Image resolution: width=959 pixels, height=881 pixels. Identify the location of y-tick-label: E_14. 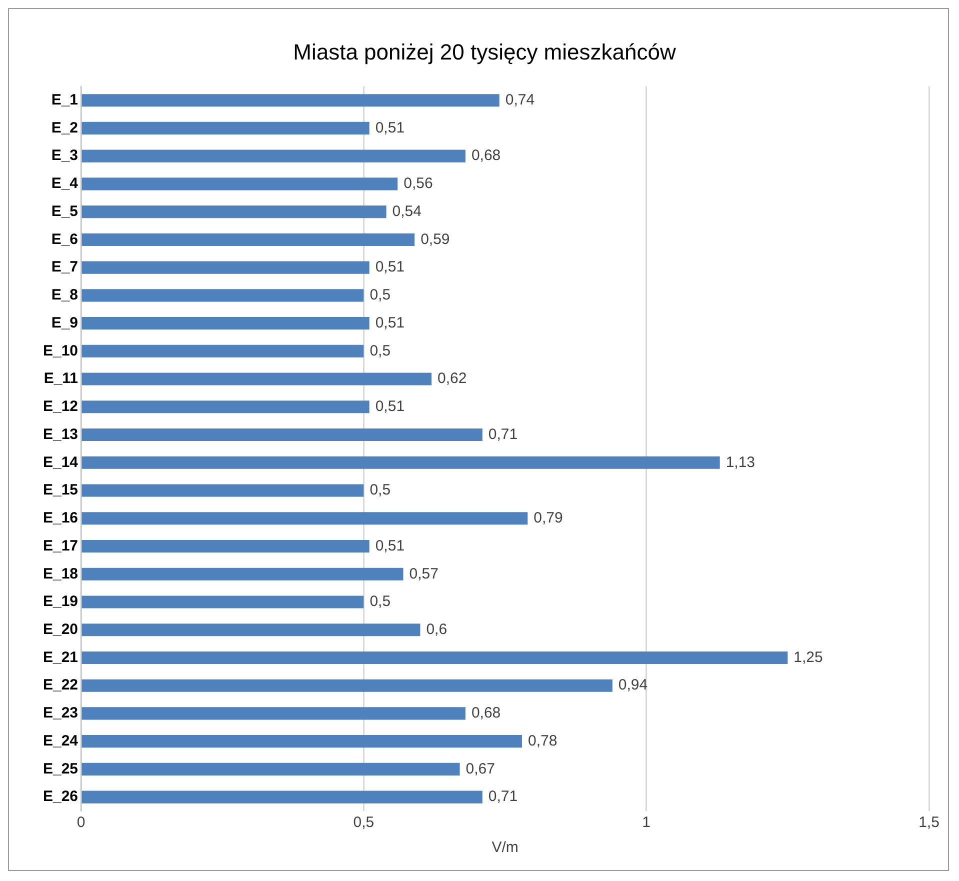
(60, 462).